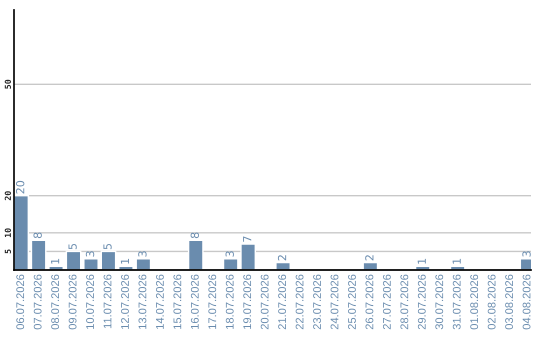  Describe the element at coordinates (7, 251) in the screenshot. I see `y-tick-label: 5` at that location.